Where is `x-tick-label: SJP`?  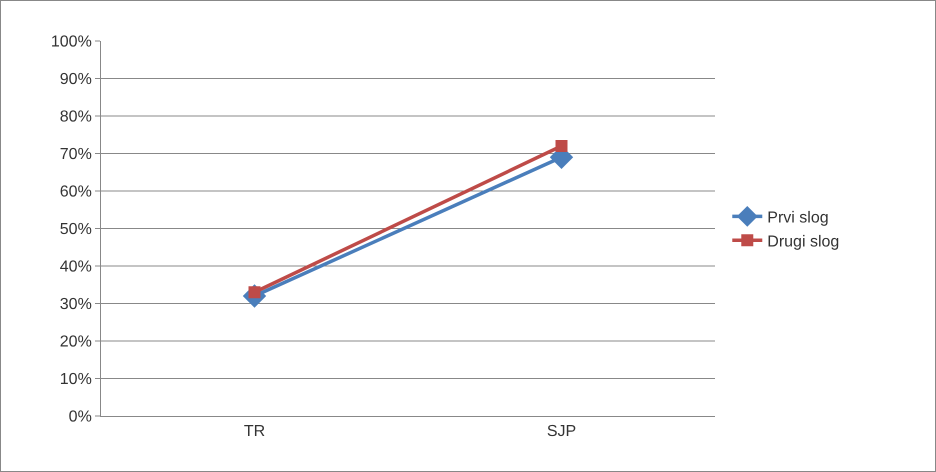
x-tick-label: SJP is located at coordinates (561, 431).